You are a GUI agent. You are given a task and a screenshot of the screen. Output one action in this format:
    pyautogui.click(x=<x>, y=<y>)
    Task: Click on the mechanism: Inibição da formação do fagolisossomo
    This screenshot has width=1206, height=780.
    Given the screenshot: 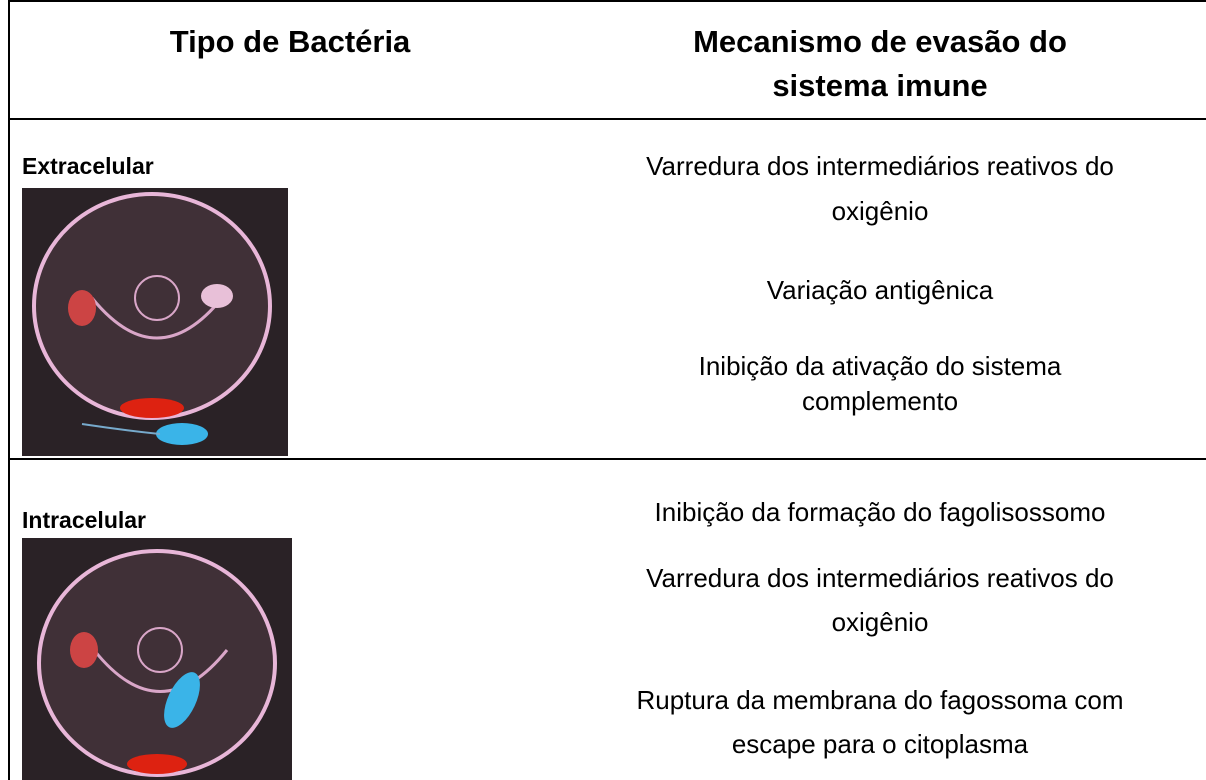 What is the action you would take?
    pyautogui.click(x=880, y=512)
    